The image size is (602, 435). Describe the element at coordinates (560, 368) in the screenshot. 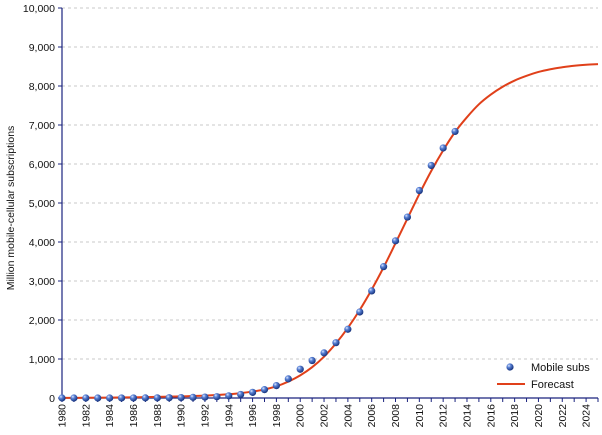

I see `legend-label-mobile-subs: Mobile subs` at that location.